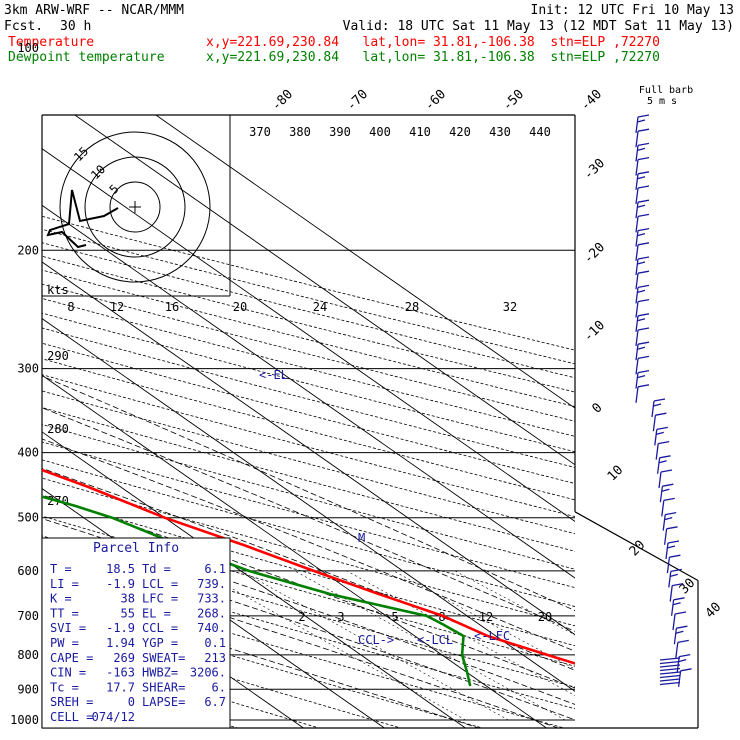 This screenshot has height=740, width=740. Describe the element at coordinates (666, 90) in the screenshot. I see `full-barb-label: Full barb` at that location.